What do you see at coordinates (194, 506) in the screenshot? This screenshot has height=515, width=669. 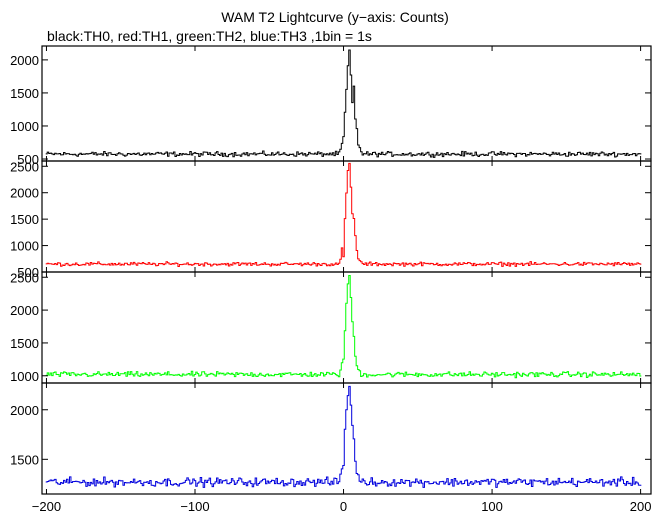 I see `x-tick-label: −100` at bounding box center [194, 506].